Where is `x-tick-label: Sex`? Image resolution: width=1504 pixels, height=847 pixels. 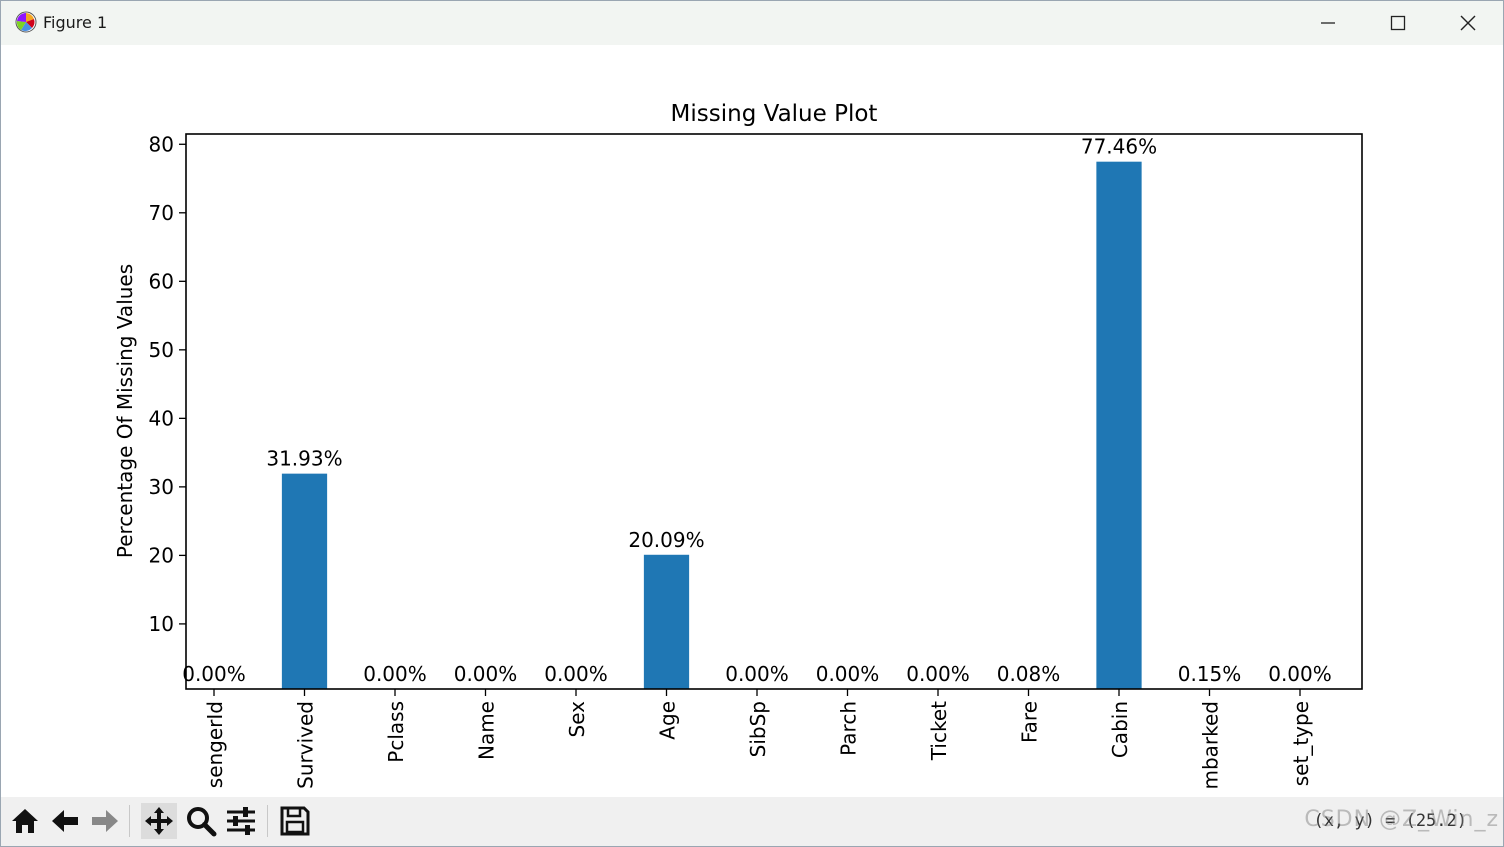 x-tick-label: Sex is located at coordinates (577, 719).